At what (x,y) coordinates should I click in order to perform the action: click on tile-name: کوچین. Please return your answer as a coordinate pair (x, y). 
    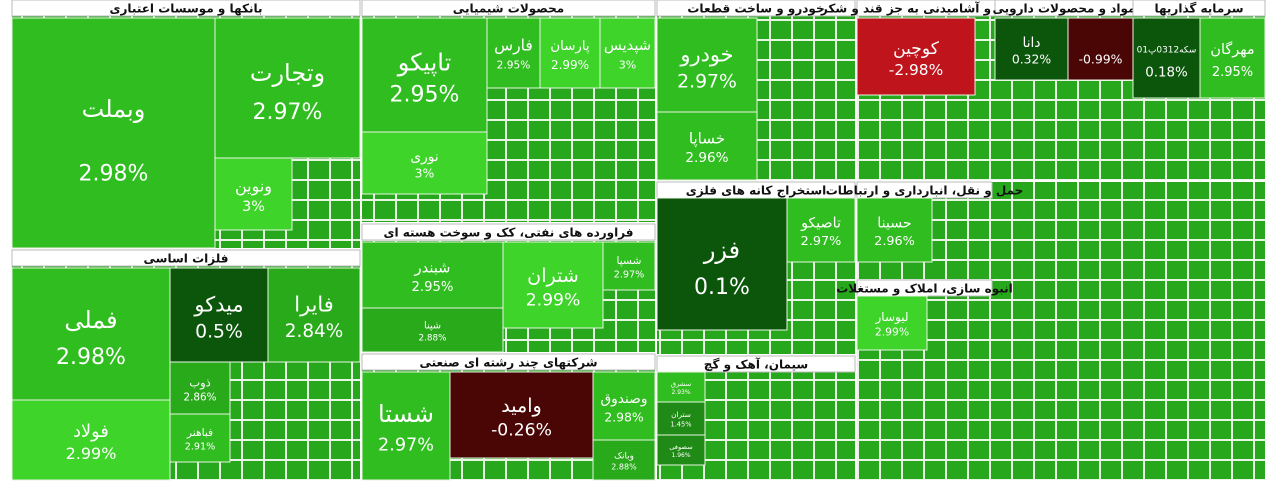
    Looking at the image, I should click on (916, 49).